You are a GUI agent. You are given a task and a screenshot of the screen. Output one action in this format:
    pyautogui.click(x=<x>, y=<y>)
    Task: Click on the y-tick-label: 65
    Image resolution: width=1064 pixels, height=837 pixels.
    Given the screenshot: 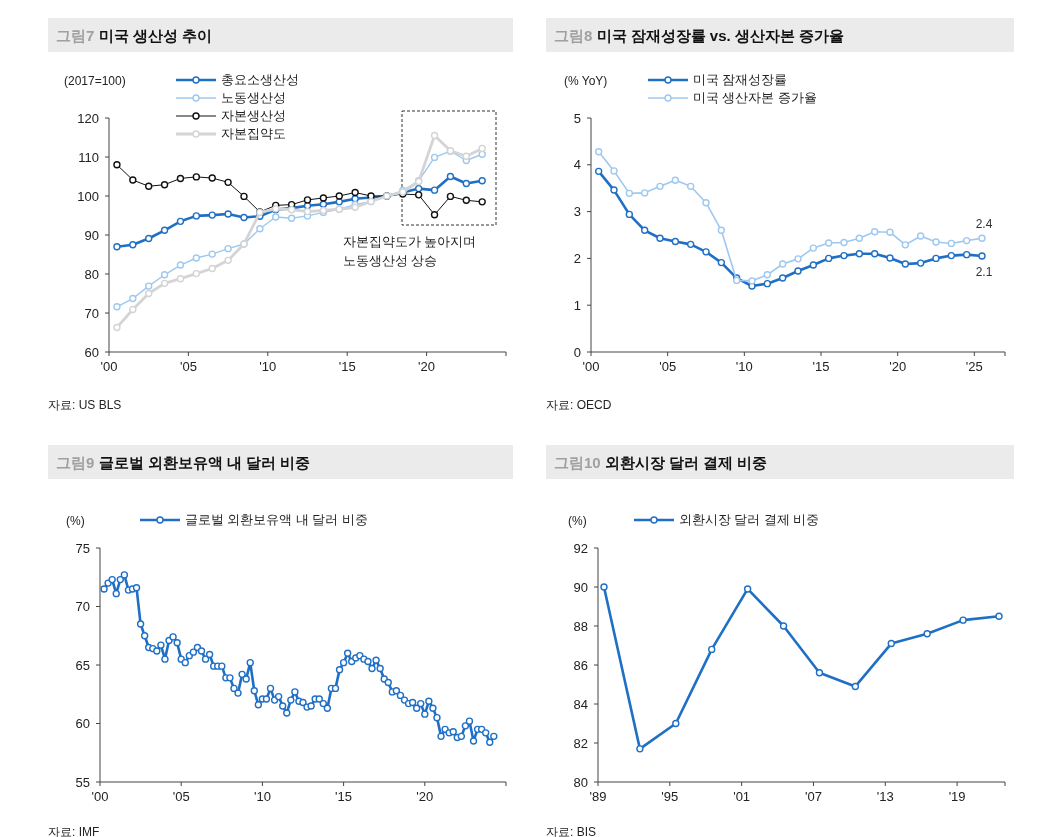 What is the action you would take?
    pyautogui.click(x=82, y=665)
    